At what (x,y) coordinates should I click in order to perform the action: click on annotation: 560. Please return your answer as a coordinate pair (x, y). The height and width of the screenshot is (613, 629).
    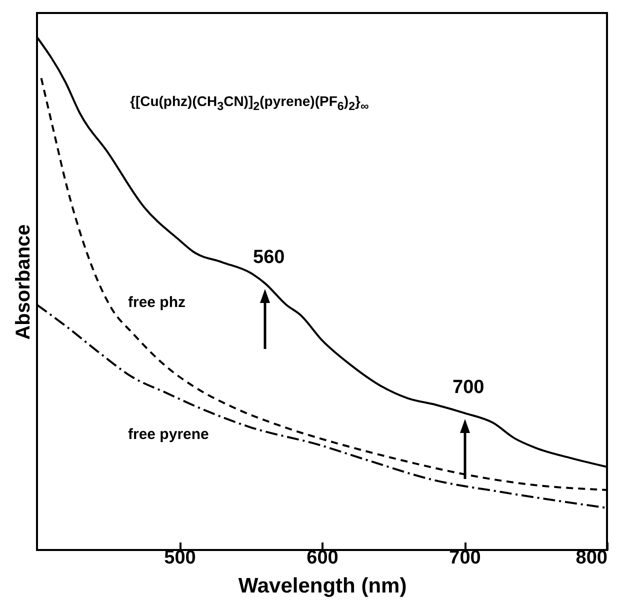
    Looking at the image, I should click on (269, 258).